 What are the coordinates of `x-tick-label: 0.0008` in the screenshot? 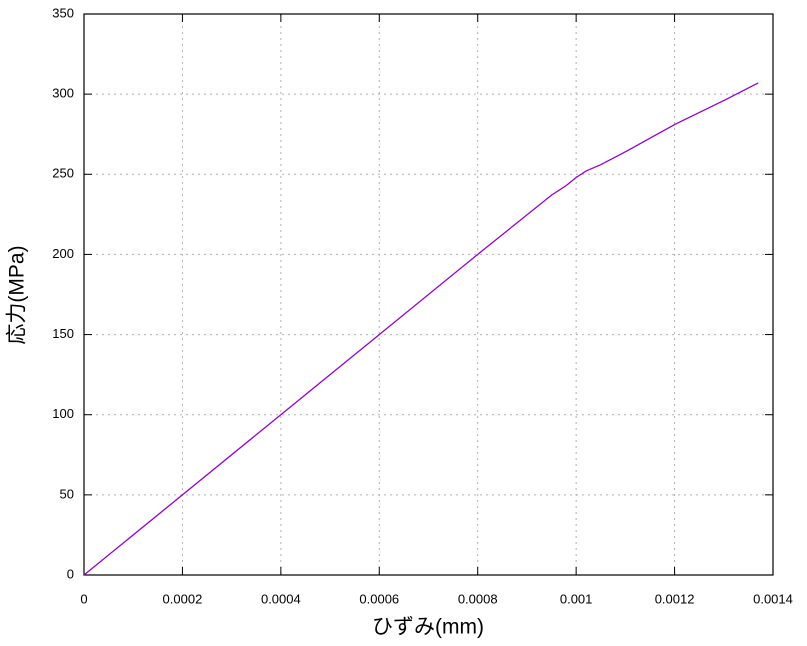 It's located at (478, 598).